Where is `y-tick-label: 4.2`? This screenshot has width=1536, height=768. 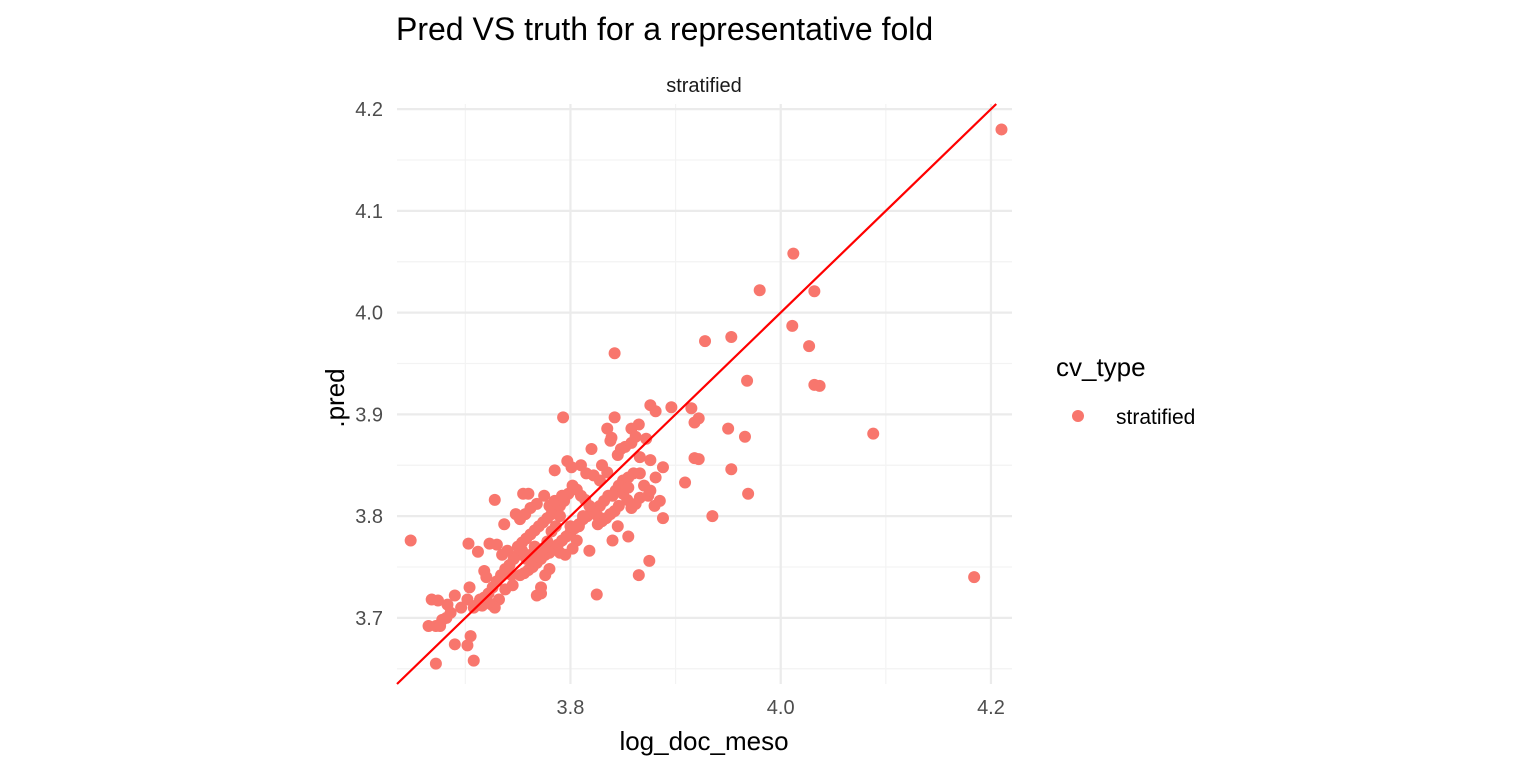
y-tick-label: 4.2 is located at coordinates (369, 110).